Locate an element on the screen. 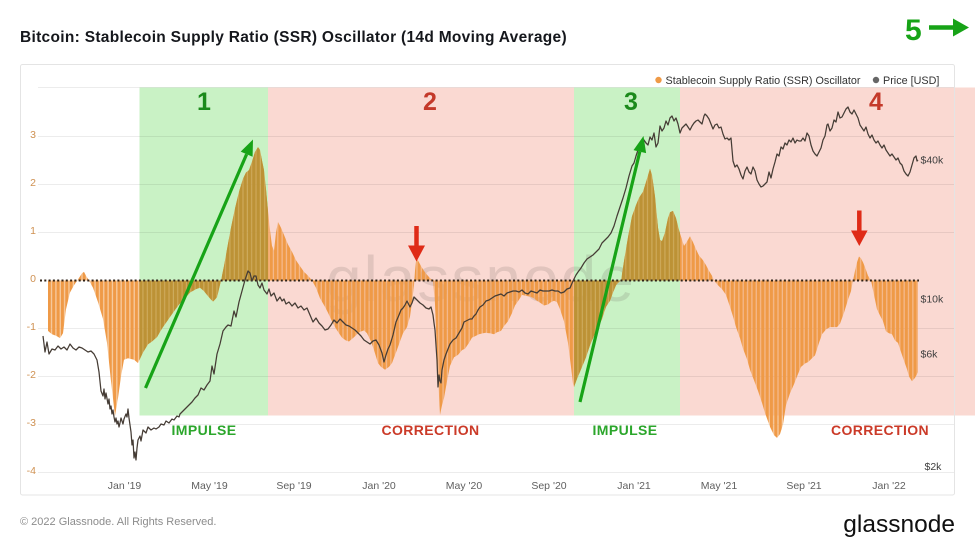  svg-text: Sep '19 is located at coordinates (293, 486).